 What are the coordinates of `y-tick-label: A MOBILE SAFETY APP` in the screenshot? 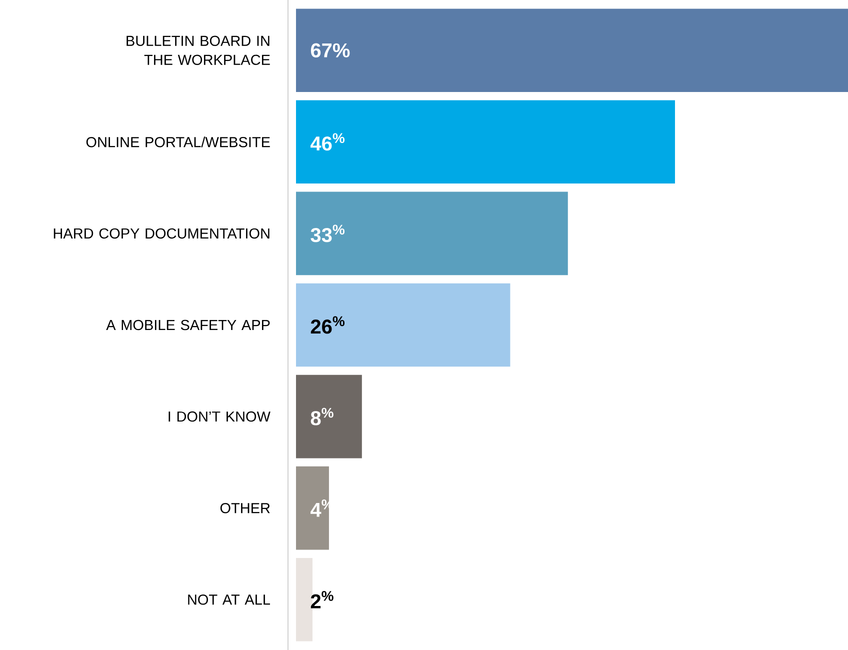 It's located at (188, 325).